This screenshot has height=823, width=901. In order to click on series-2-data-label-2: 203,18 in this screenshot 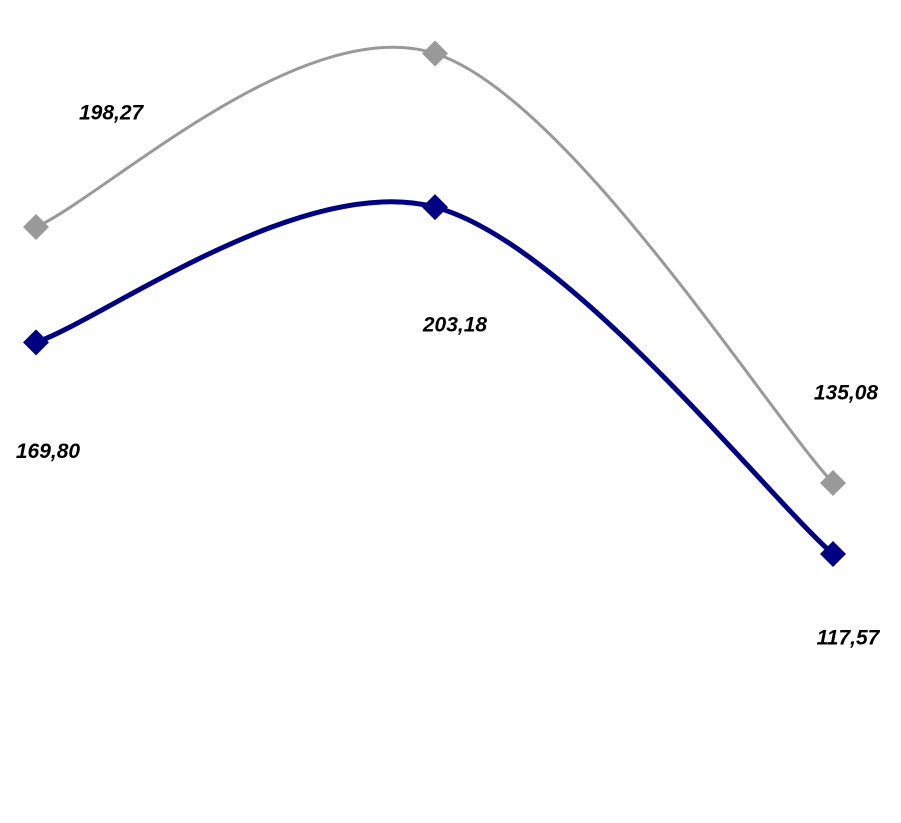, I will do `click(455, 325)`.